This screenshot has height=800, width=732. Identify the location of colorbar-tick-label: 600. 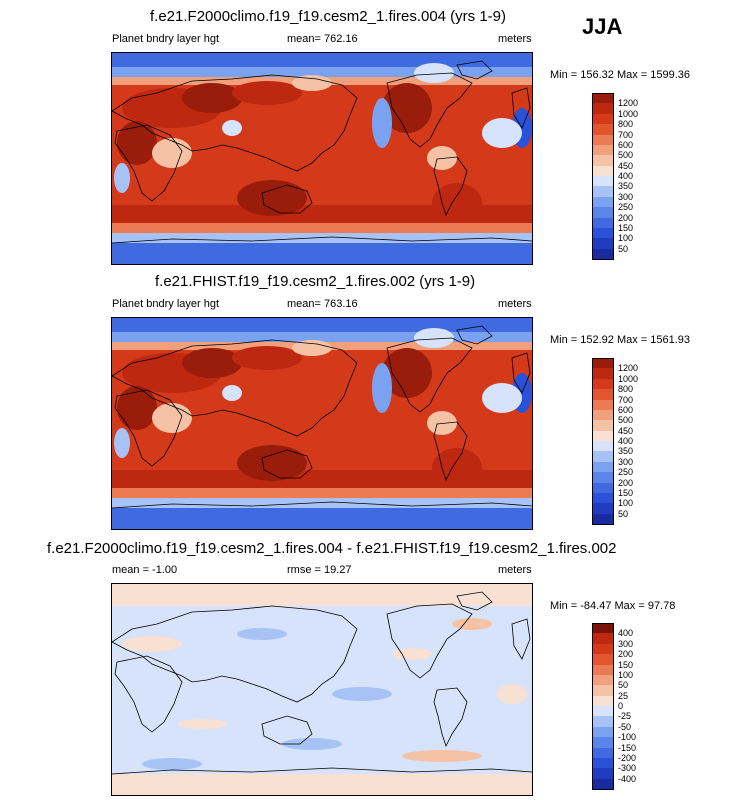
(626, 144).